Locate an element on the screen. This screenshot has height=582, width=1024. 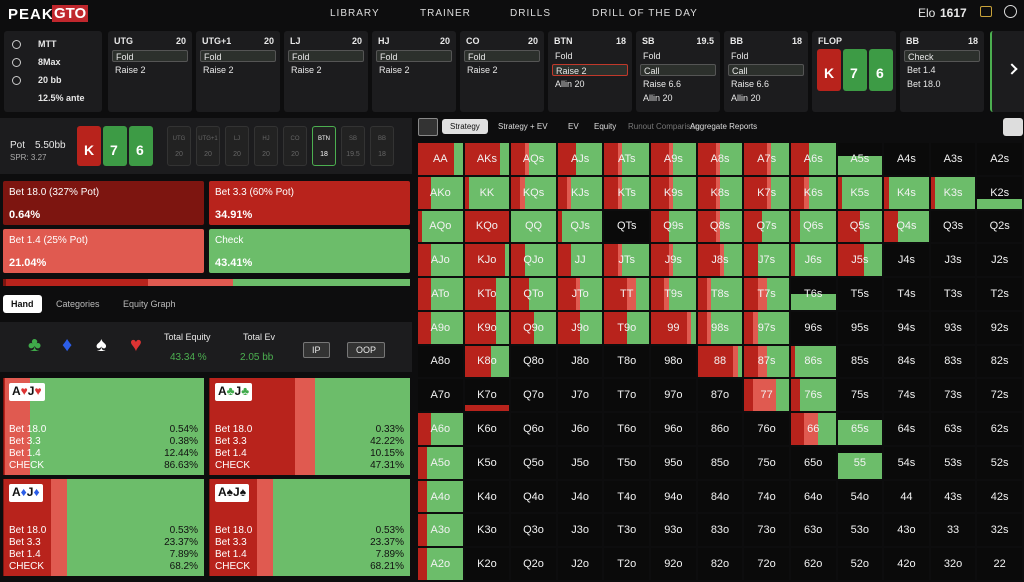
hand-cell: K8o is located at coordinates (487, 361).